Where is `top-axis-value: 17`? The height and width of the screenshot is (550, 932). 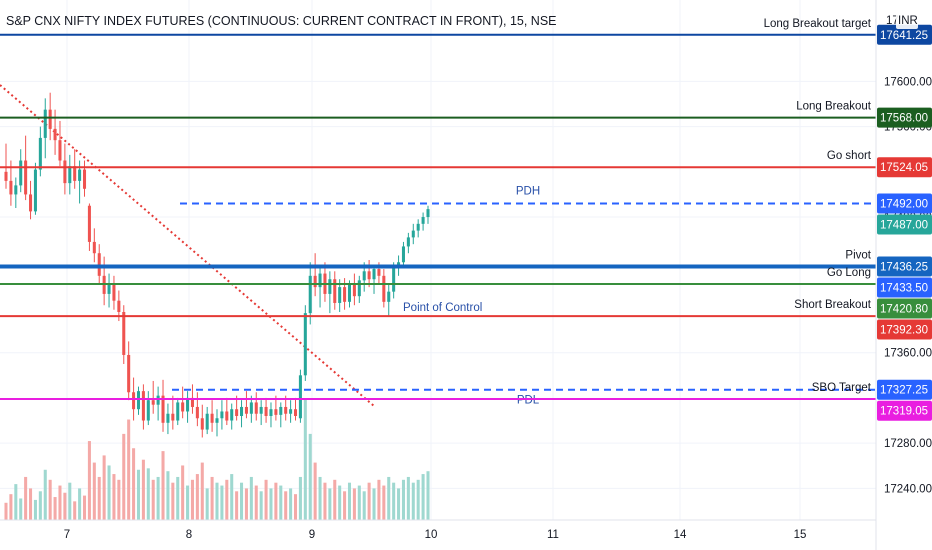 top-axis-value: 17 is located at coordinates (892, 21).